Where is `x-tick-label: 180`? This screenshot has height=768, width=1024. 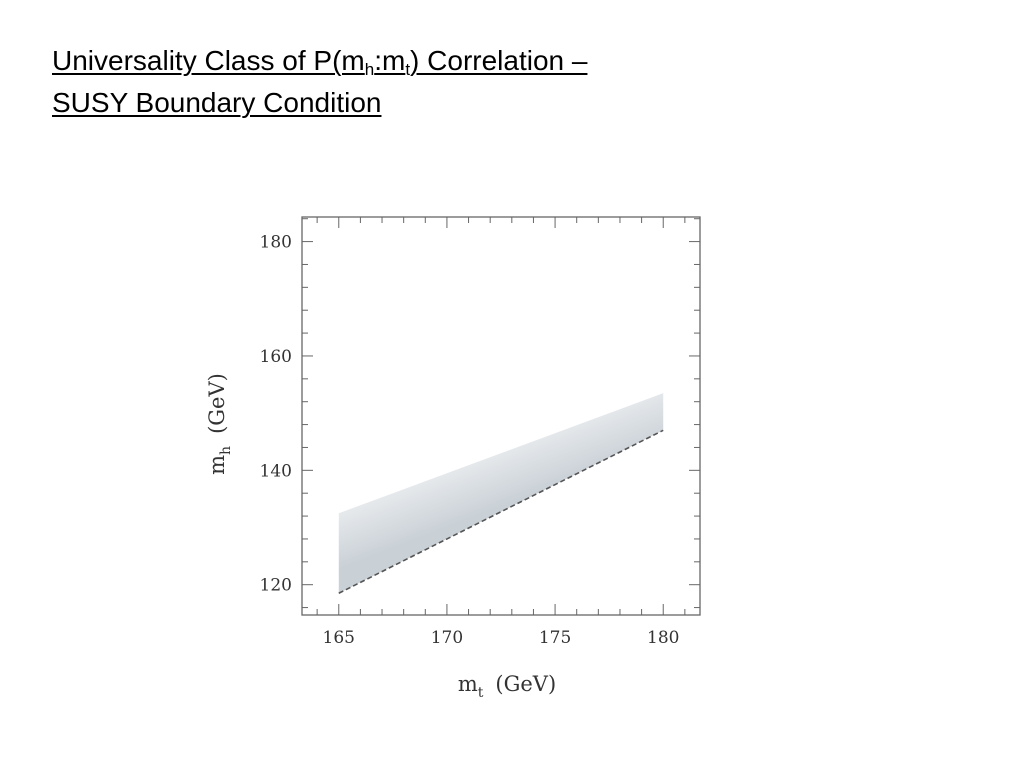
x-tick-label: 180 is located at coordinates (663, 638).